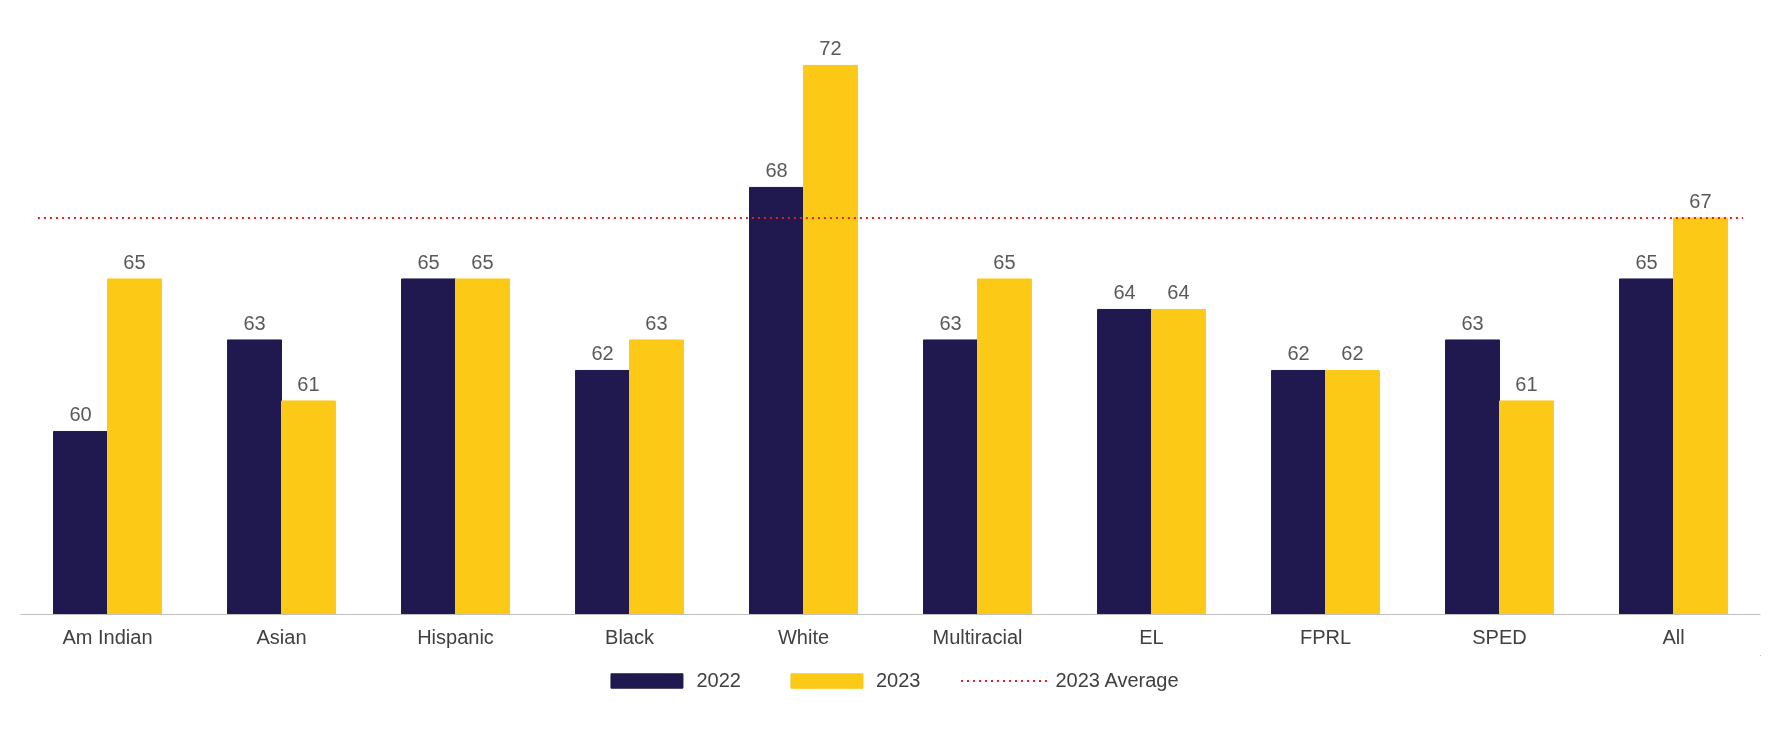 This screenshot has height=730, width=1785. What do you see at coordinates (1325, 636) in the screenshot?
I see `x-tick-label: FPRL` at bounding box center [1325, 636].